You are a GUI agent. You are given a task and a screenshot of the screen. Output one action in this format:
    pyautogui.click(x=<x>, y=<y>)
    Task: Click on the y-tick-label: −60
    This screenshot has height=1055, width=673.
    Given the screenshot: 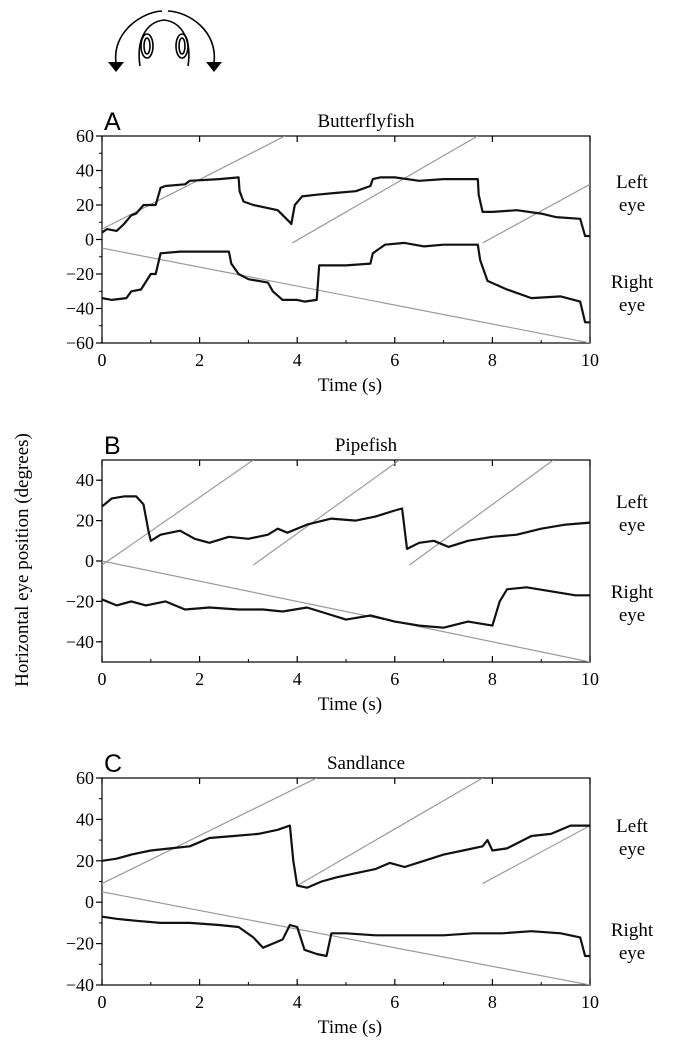 What is the action you would take?
    pyautogui.click(x=80, y=343)
    